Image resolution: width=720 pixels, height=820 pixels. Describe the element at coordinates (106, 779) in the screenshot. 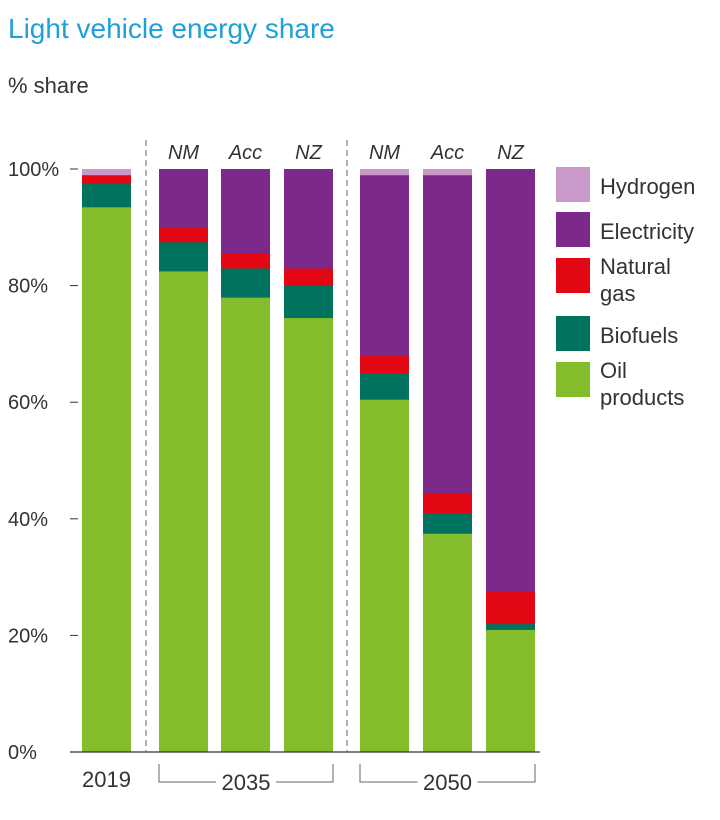

I see `group-label: 2019` at that location.